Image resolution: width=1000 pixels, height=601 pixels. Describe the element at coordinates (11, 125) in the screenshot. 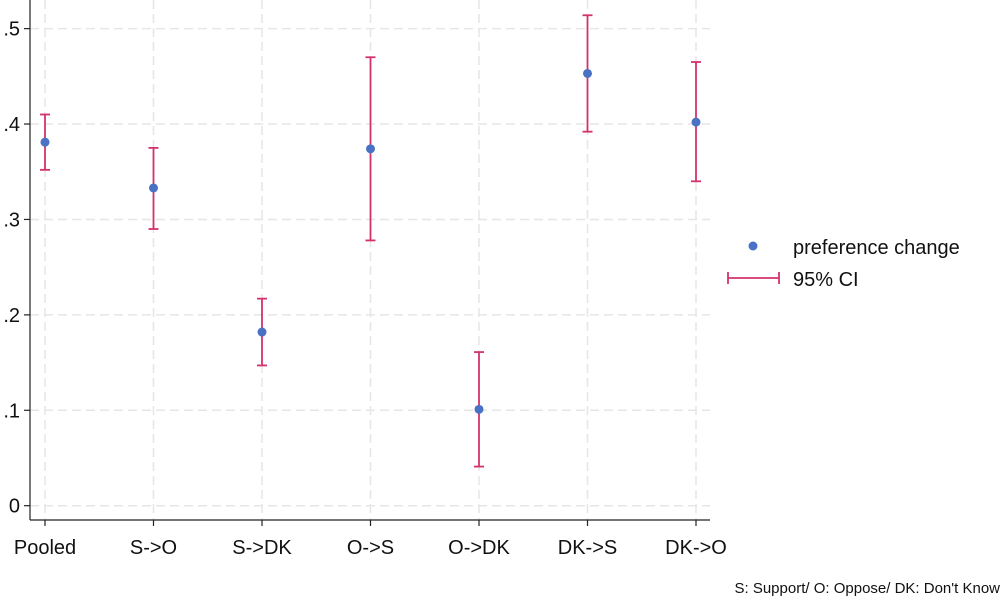

I see `y-tick-label: .4` at that location.